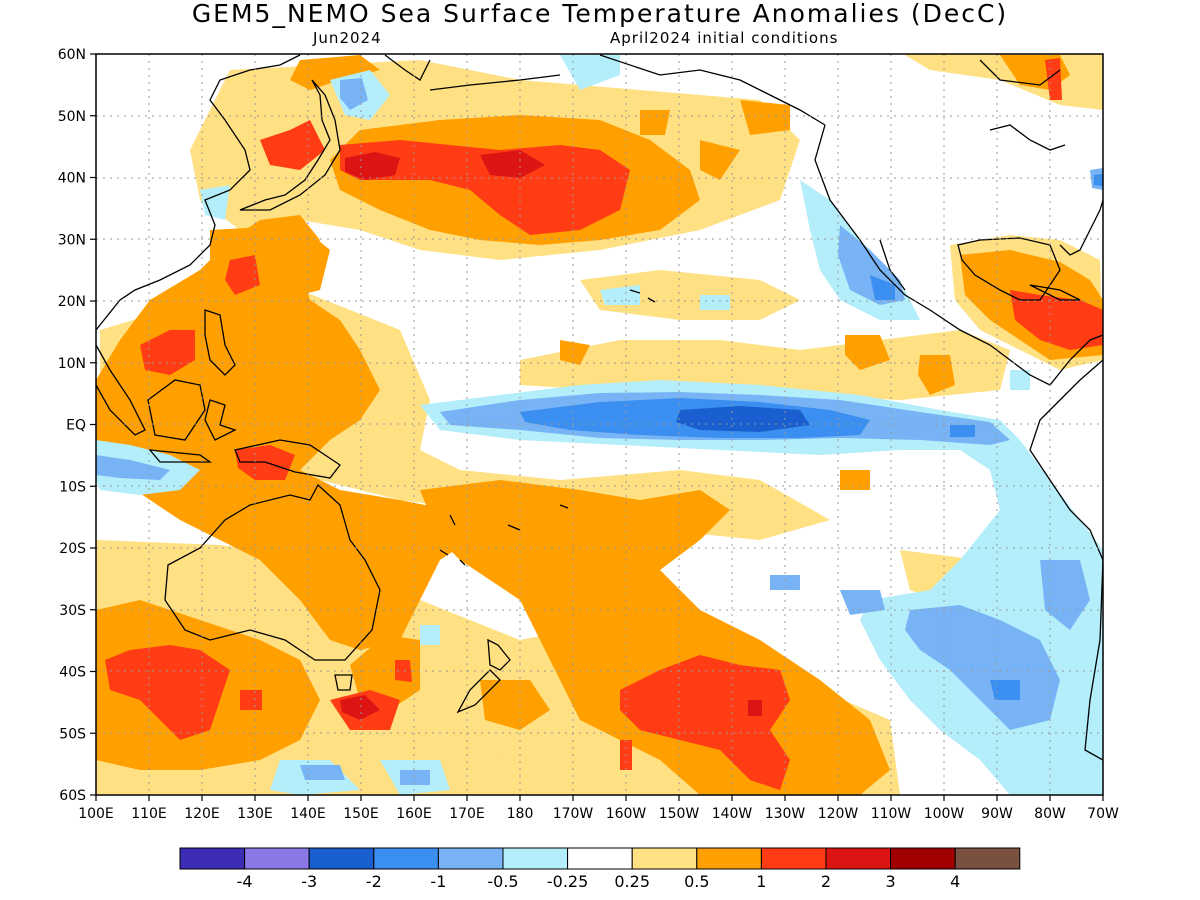 This screenshot has width=1200, height=900. Describe the element at coordinates (309, 881) in the screenshot. I see `colorbar-label: -3` at that location.